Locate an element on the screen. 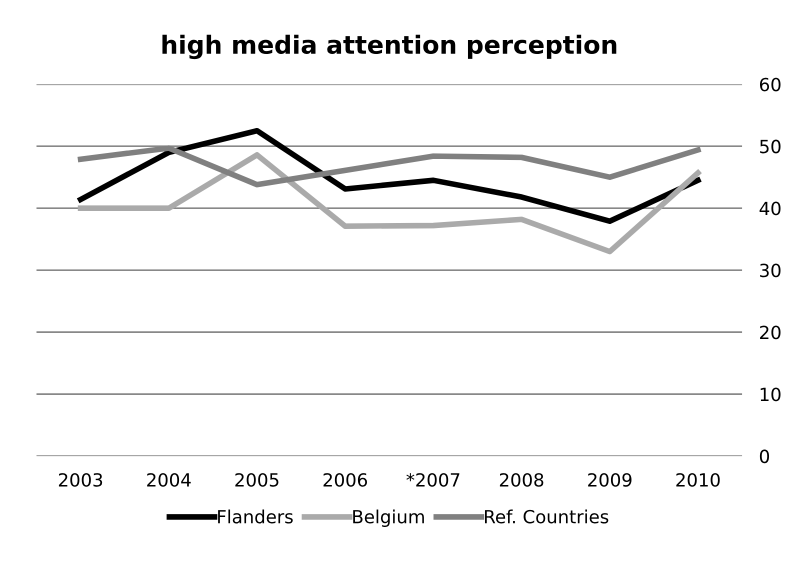 The image size is (811, 581). y-tick-label: 50 is located at coordinates (770, 147).